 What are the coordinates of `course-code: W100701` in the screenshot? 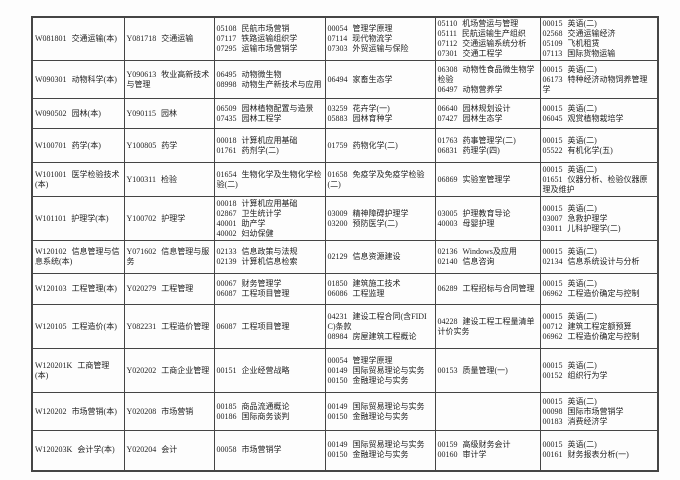 It's located at (51, 145).